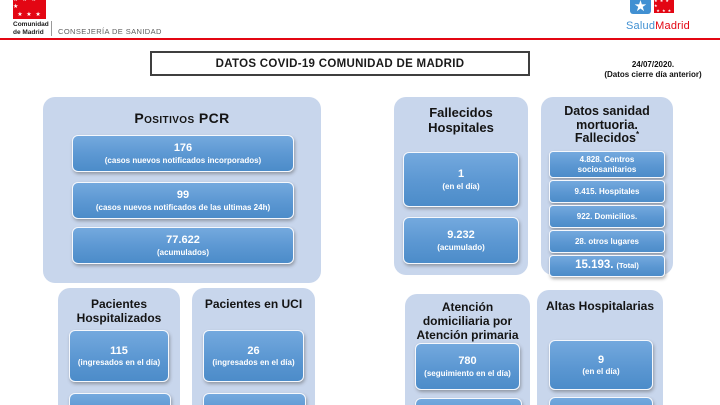  I want to click on stat-box-acumulados: 77.622 (acumulados), so click(183, 245).